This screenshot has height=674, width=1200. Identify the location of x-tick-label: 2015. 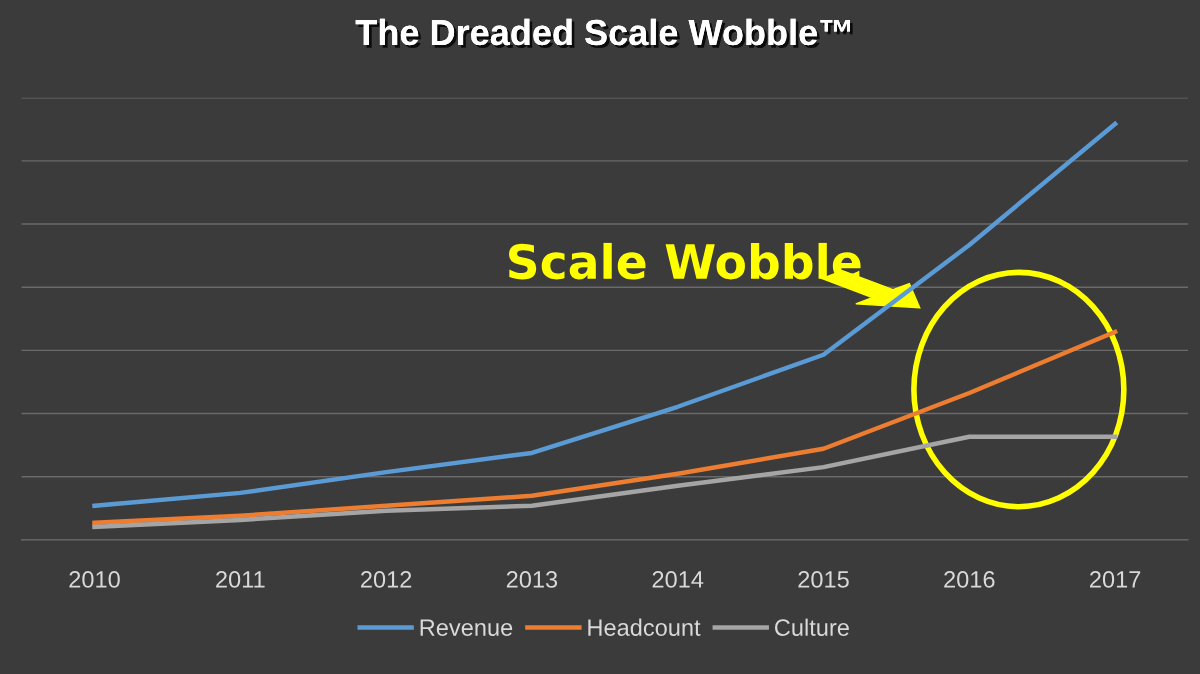
(823, 579).